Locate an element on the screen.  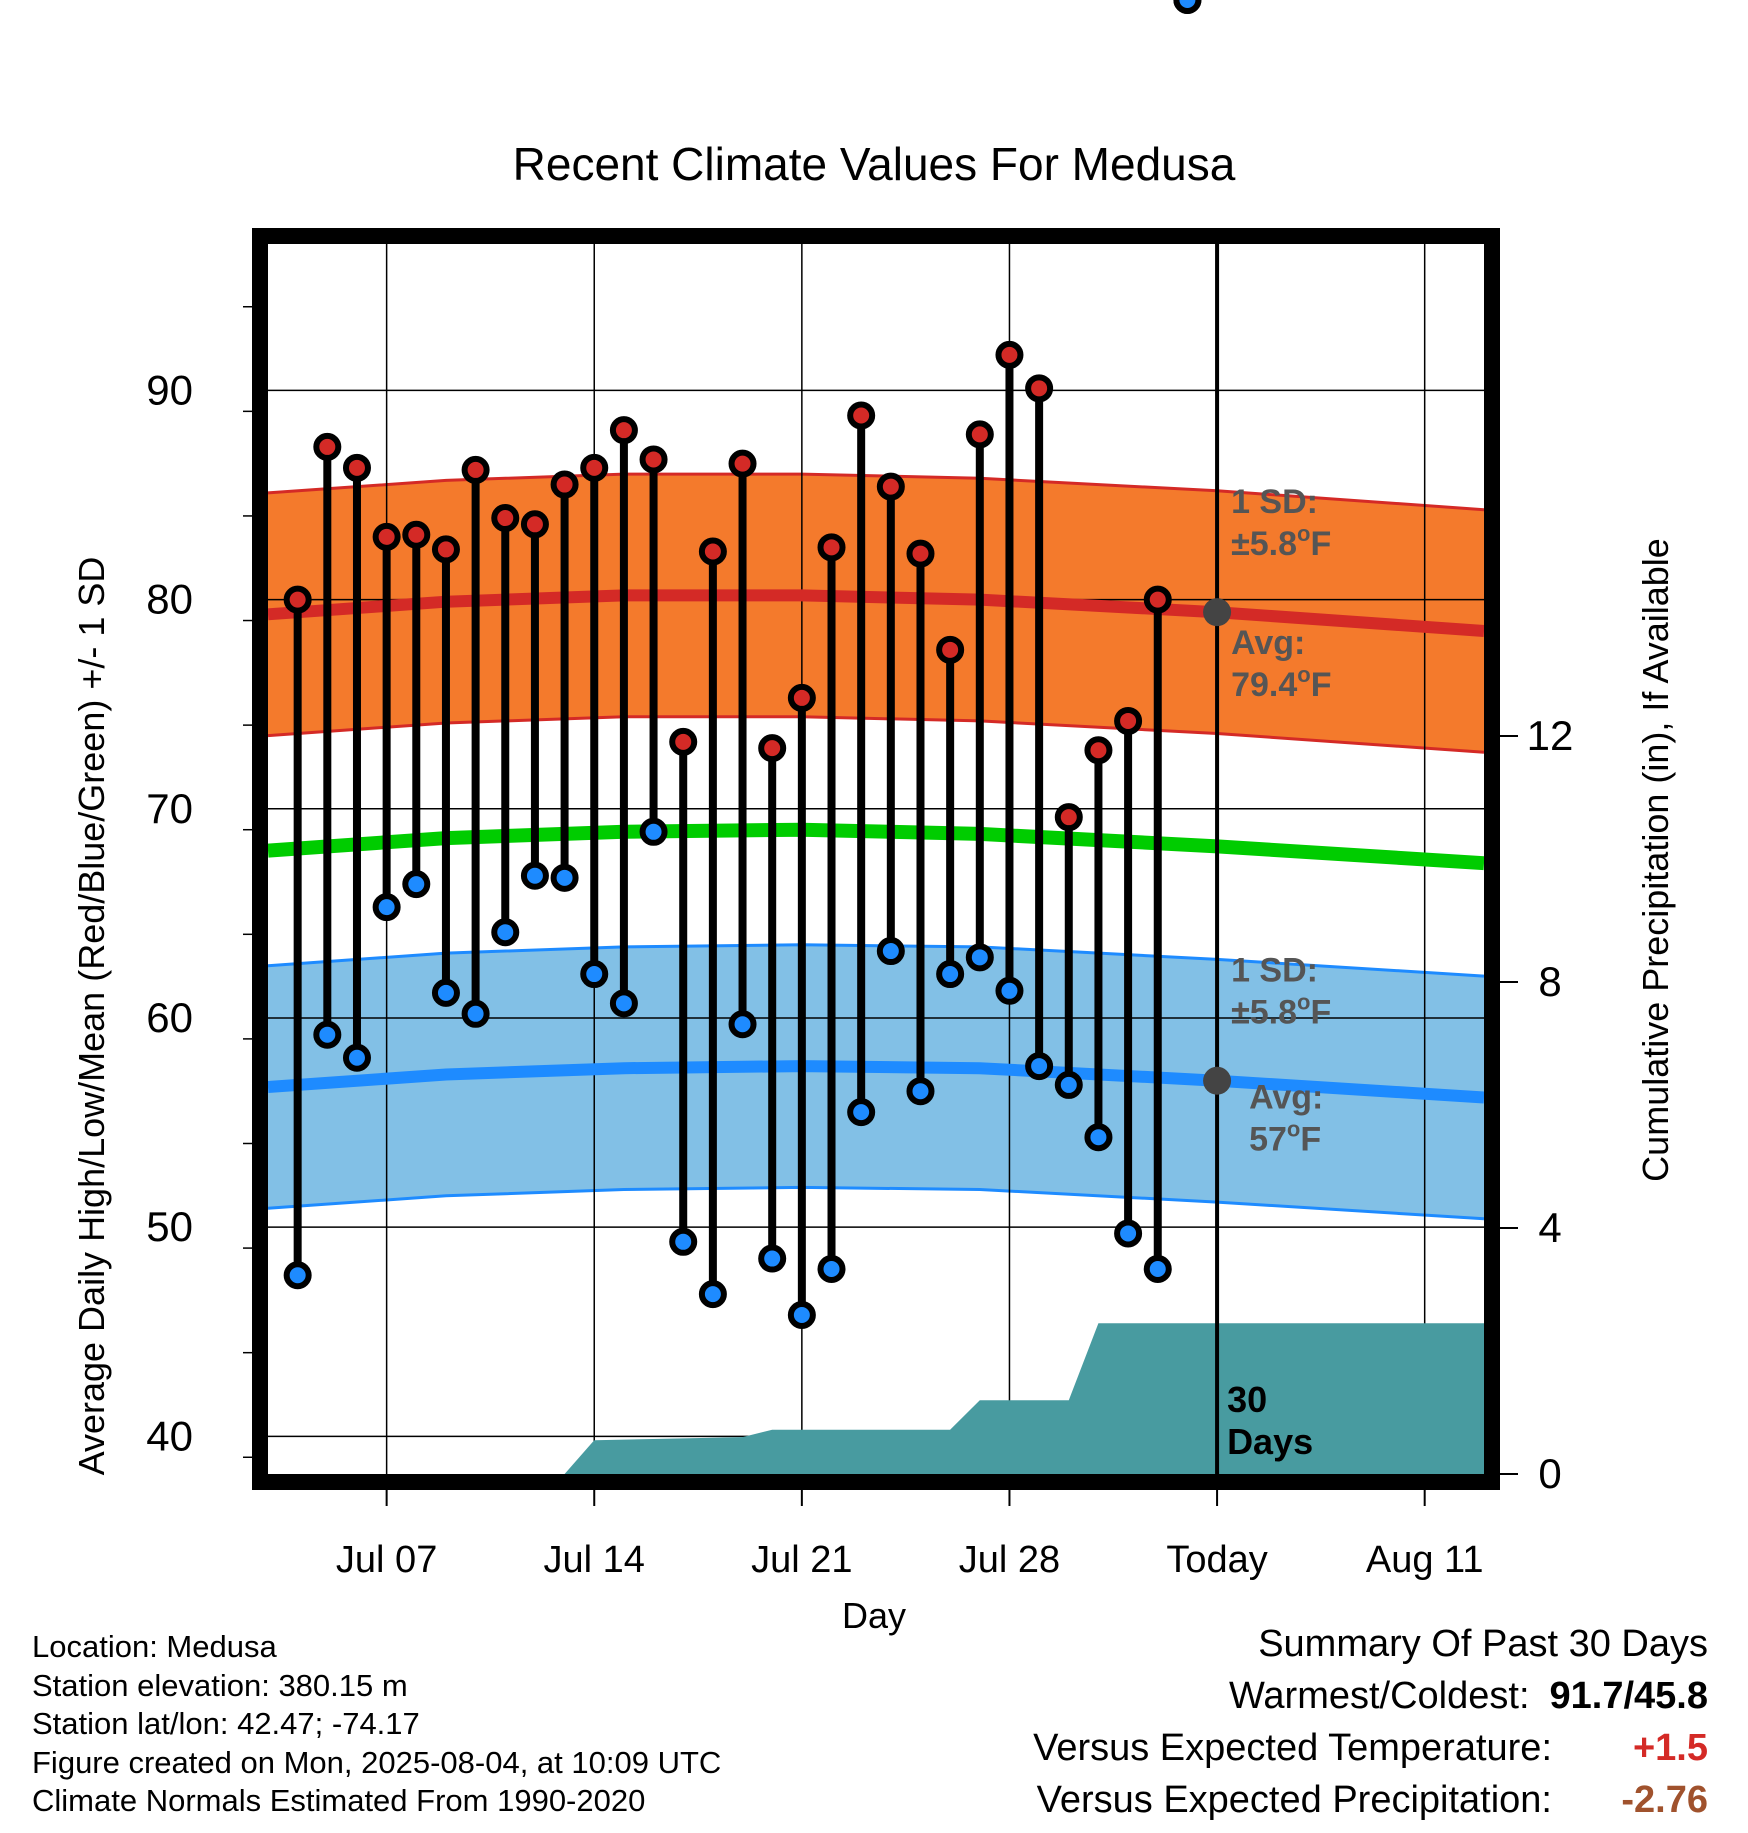
temp-value: +1.5 is located at coordinates (1670, 1748).